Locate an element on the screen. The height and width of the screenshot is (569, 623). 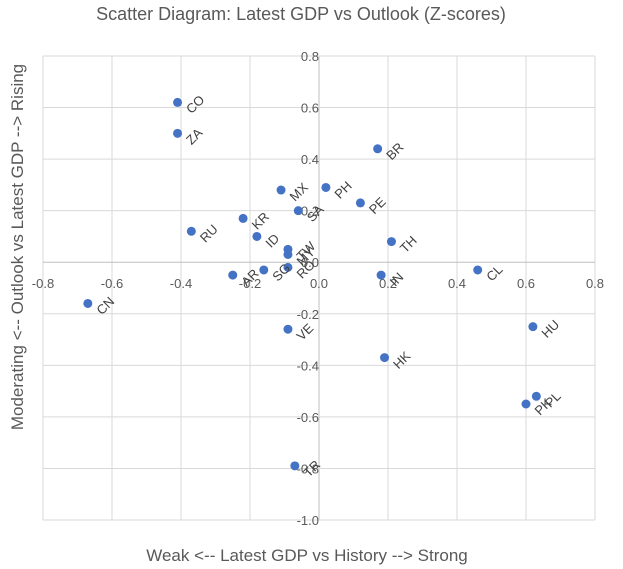
data-point-hu is located at coordinates (533, 327).